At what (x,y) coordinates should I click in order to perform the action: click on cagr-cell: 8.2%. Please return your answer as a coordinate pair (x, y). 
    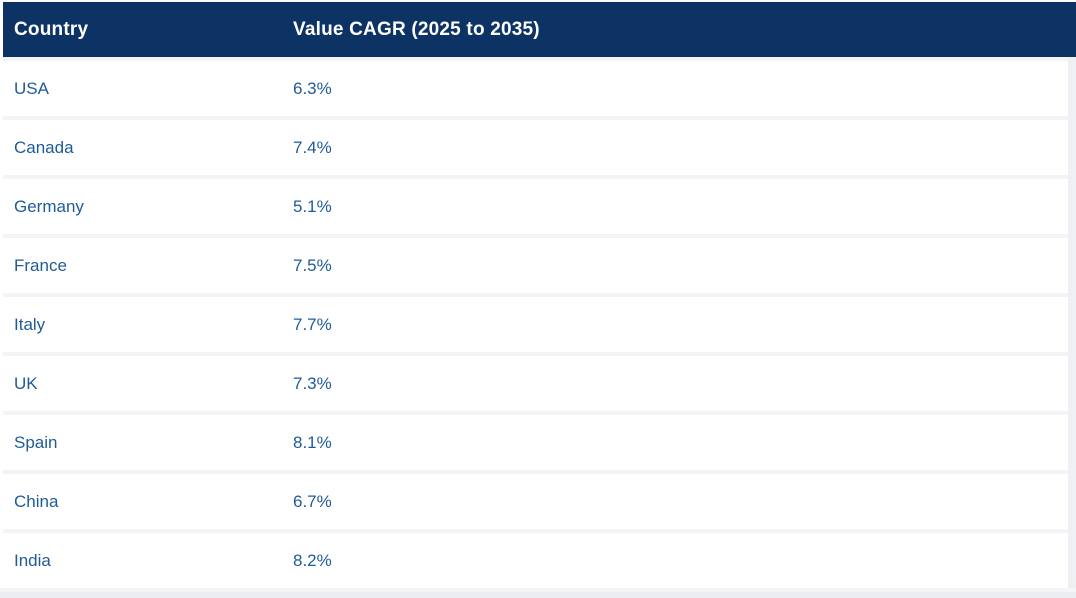
    Looking at the image, I should click on (312, 560).